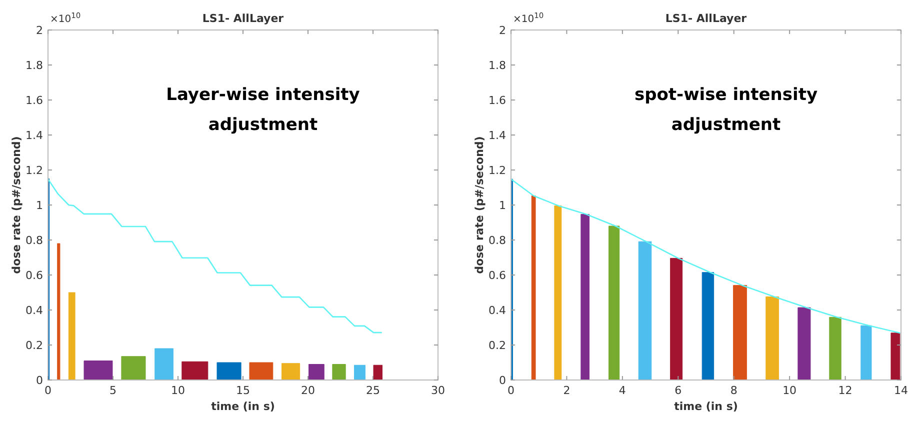 This screenshot has height=426, width=909. What do you see at coordinates (438, 390) in the screenshot?
I see `x-tick-label: 30` at bounding box center [438, 390].